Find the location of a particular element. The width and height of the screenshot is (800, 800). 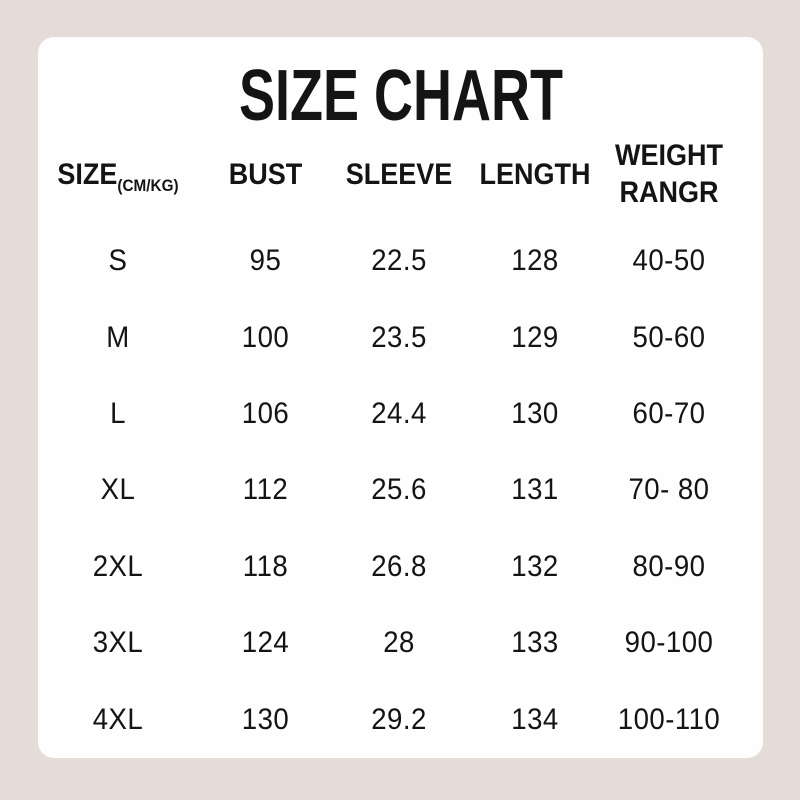

length-cell: 129 is located at coordinates (535, 337).